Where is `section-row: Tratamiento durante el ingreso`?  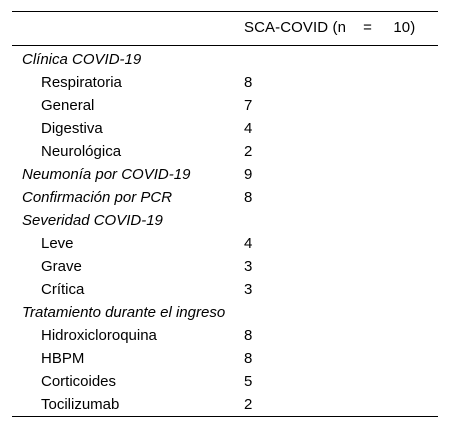 section-row: Tratamiento durante el ingreso is located at coordinates (225, 312).